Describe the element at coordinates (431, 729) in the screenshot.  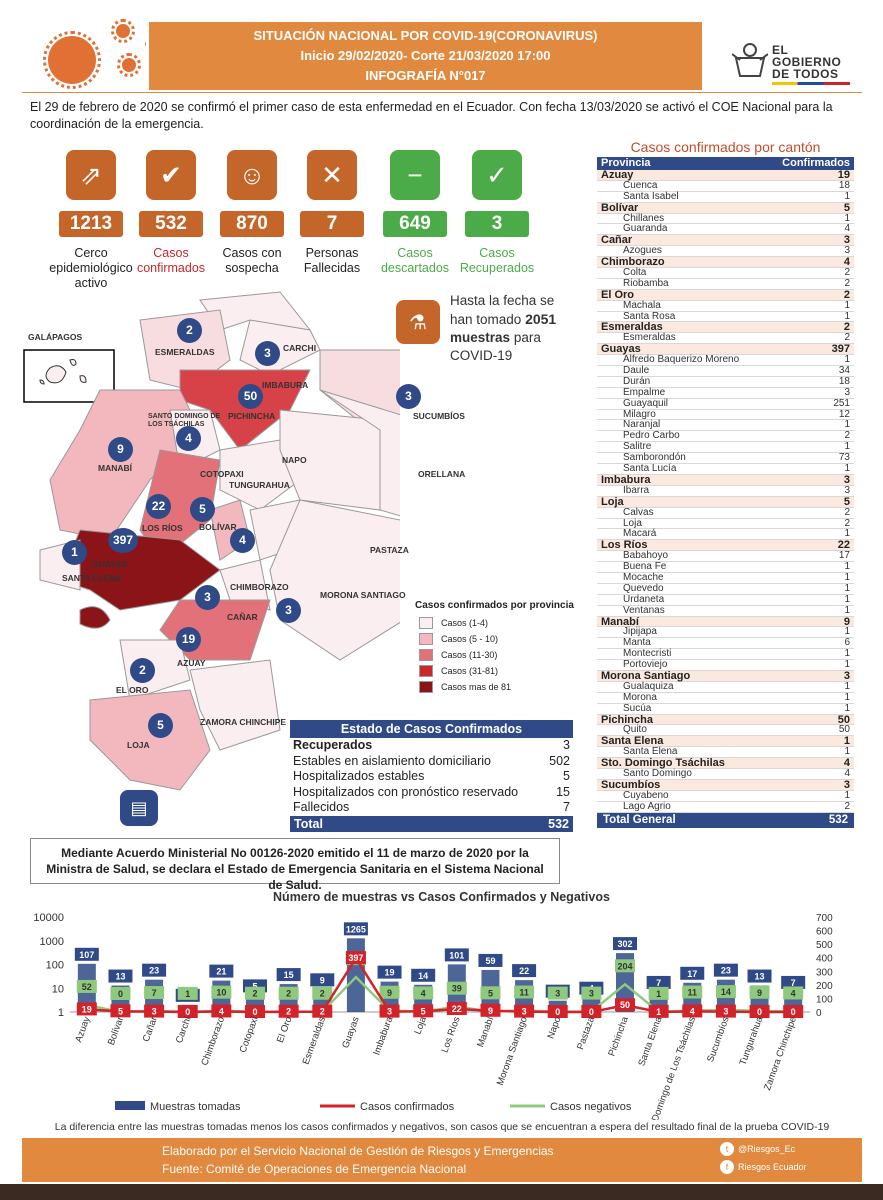
I see `status-table-title: Estado de Casos Confirmados` at that location.